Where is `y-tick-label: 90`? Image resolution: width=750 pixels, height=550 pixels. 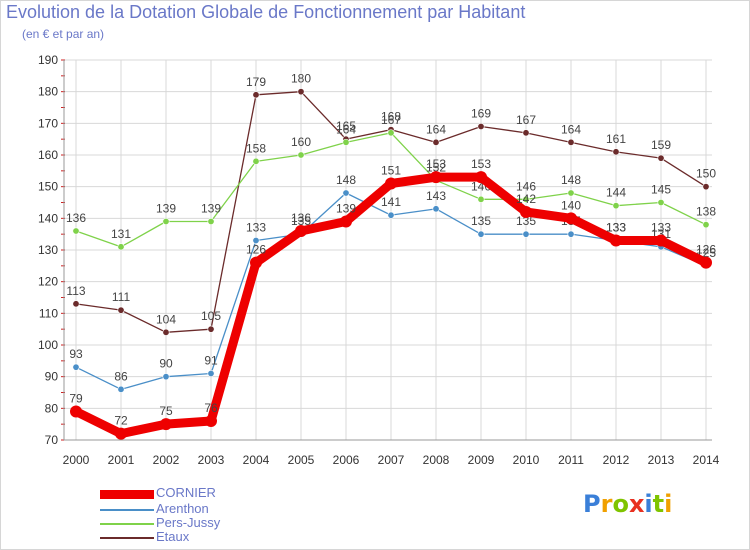 y-tick-label: 90 is located at coordinates (52, 377).